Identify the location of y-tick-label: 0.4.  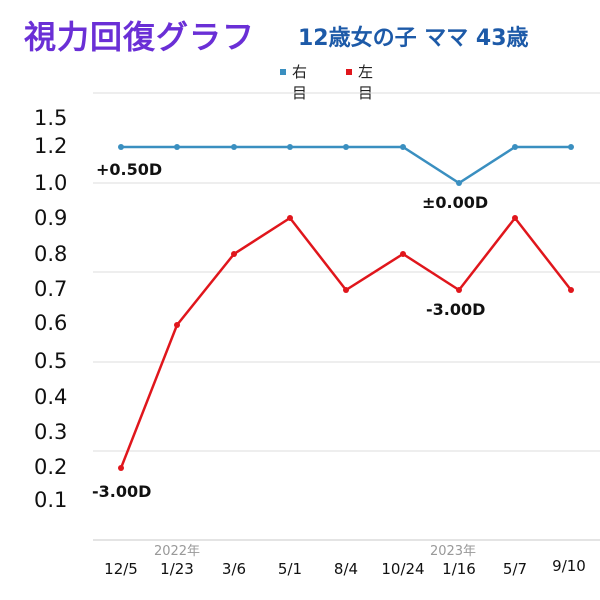
(51, 397).